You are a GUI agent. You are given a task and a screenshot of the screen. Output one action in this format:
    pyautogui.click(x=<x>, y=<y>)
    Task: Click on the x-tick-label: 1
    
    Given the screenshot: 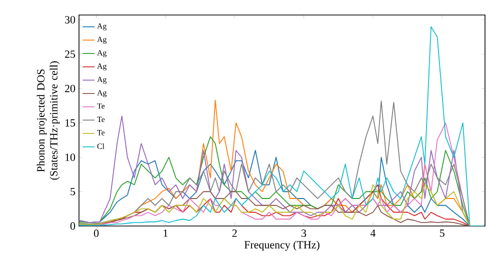 What is the action you would take?
    pyautogui.click(x=166, y=233)
    